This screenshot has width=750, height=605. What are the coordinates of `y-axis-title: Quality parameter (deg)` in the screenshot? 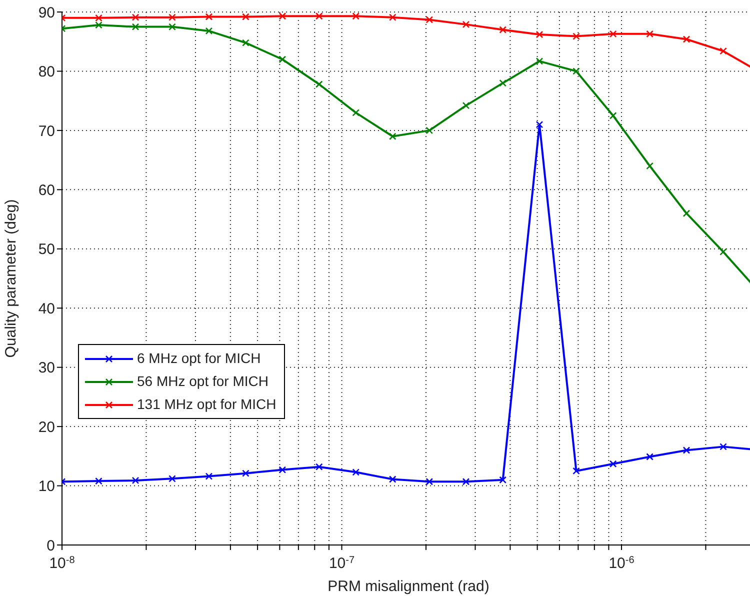 It's located at (11, 278).